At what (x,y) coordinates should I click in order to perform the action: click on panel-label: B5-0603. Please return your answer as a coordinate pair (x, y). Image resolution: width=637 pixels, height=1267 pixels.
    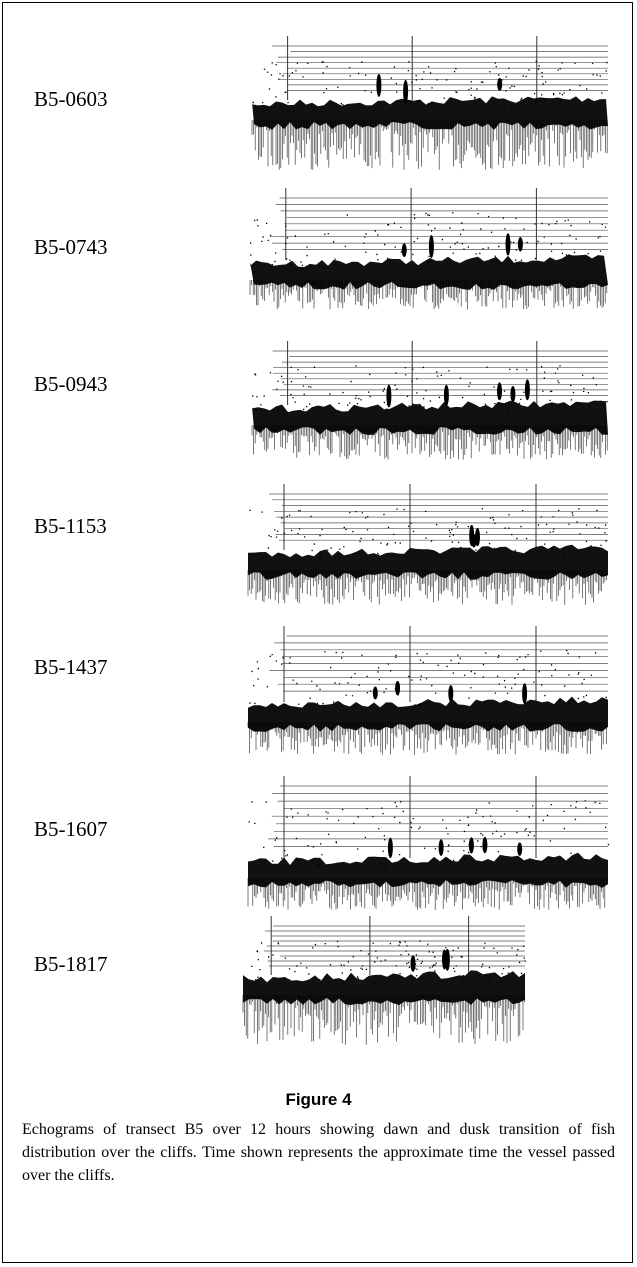
    Looking at the image, I should click on (71, 99).